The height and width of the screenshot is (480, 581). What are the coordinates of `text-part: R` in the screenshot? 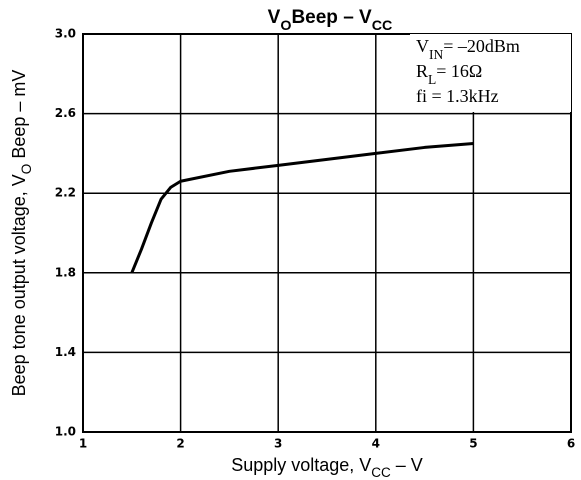 It's located at (422, 71).